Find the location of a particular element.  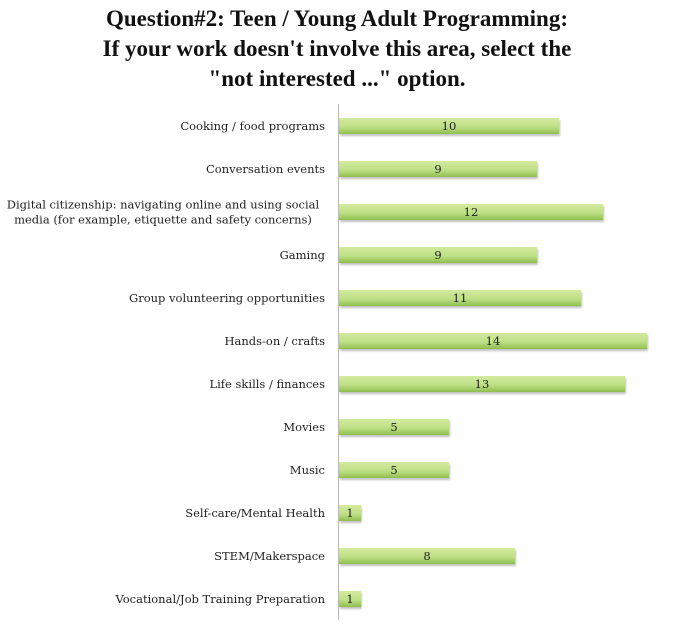

category-label: Cooking / food programs is located at coordinates (252, 126).